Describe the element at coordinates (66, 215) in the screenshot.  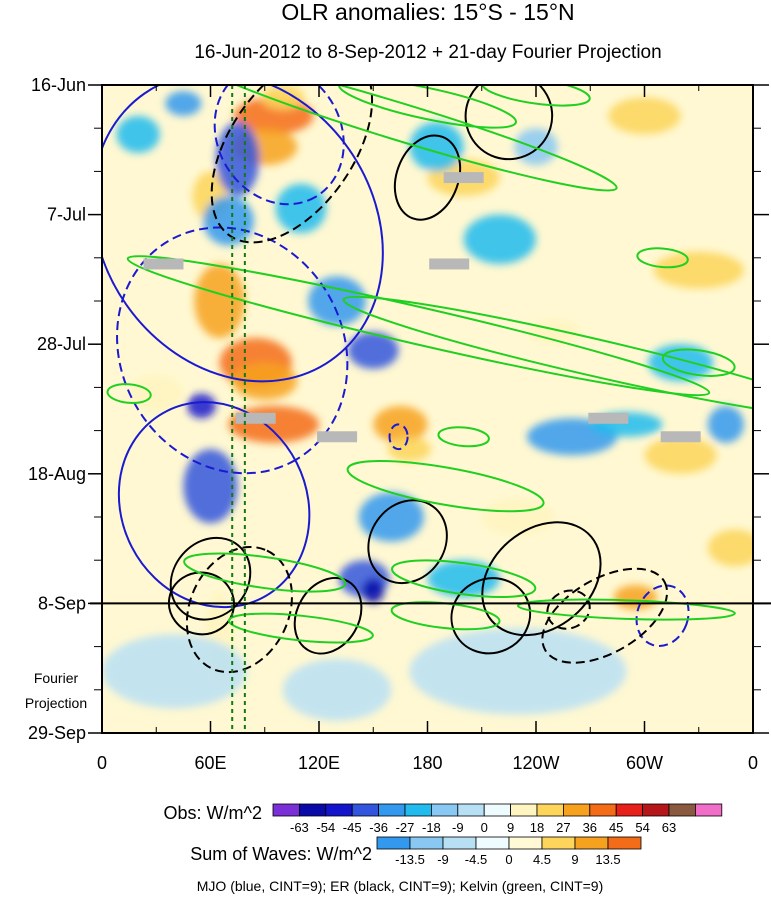
I see `y-tick-label: 7-Jul` at that location.